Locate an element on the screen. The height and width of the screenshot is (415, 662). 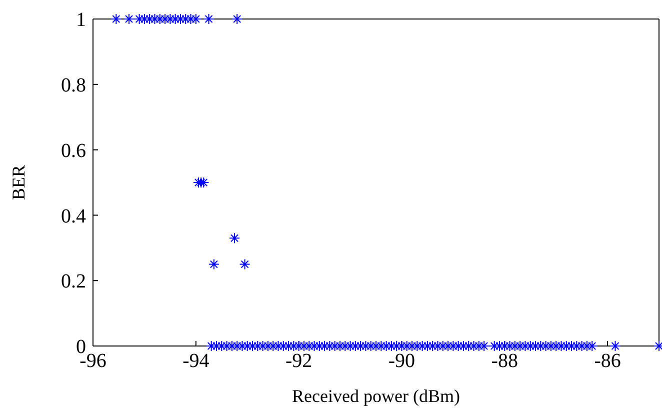
x-tick-label: -90 is located at coordinates (402, 361).